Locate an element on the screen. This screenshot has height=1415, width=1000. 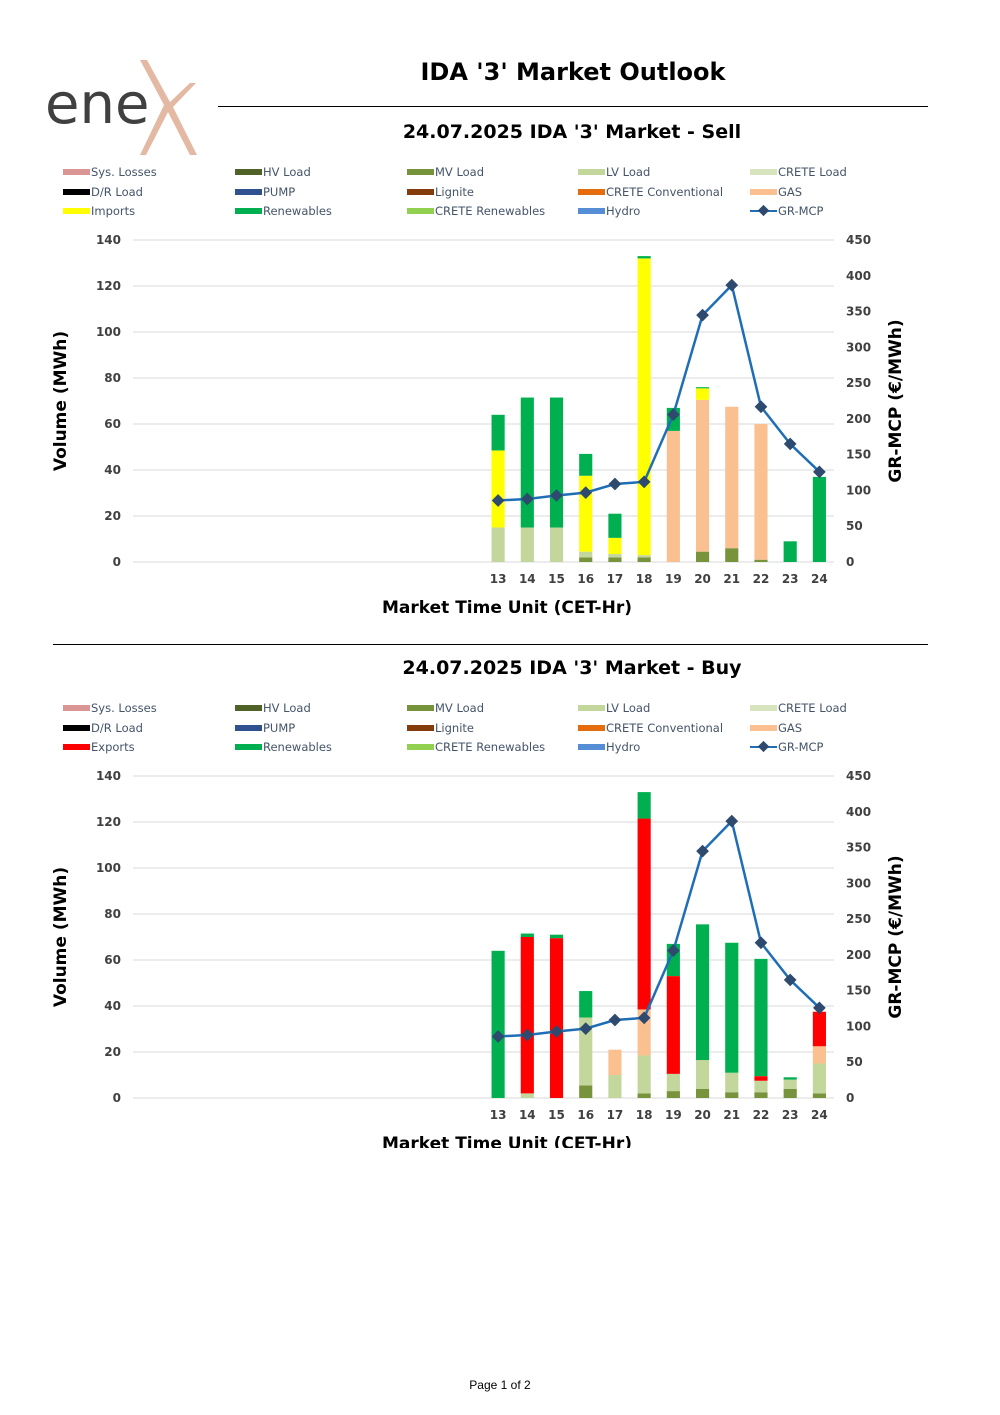
x-tick-label: 24 is located at coordinates (819, 579).